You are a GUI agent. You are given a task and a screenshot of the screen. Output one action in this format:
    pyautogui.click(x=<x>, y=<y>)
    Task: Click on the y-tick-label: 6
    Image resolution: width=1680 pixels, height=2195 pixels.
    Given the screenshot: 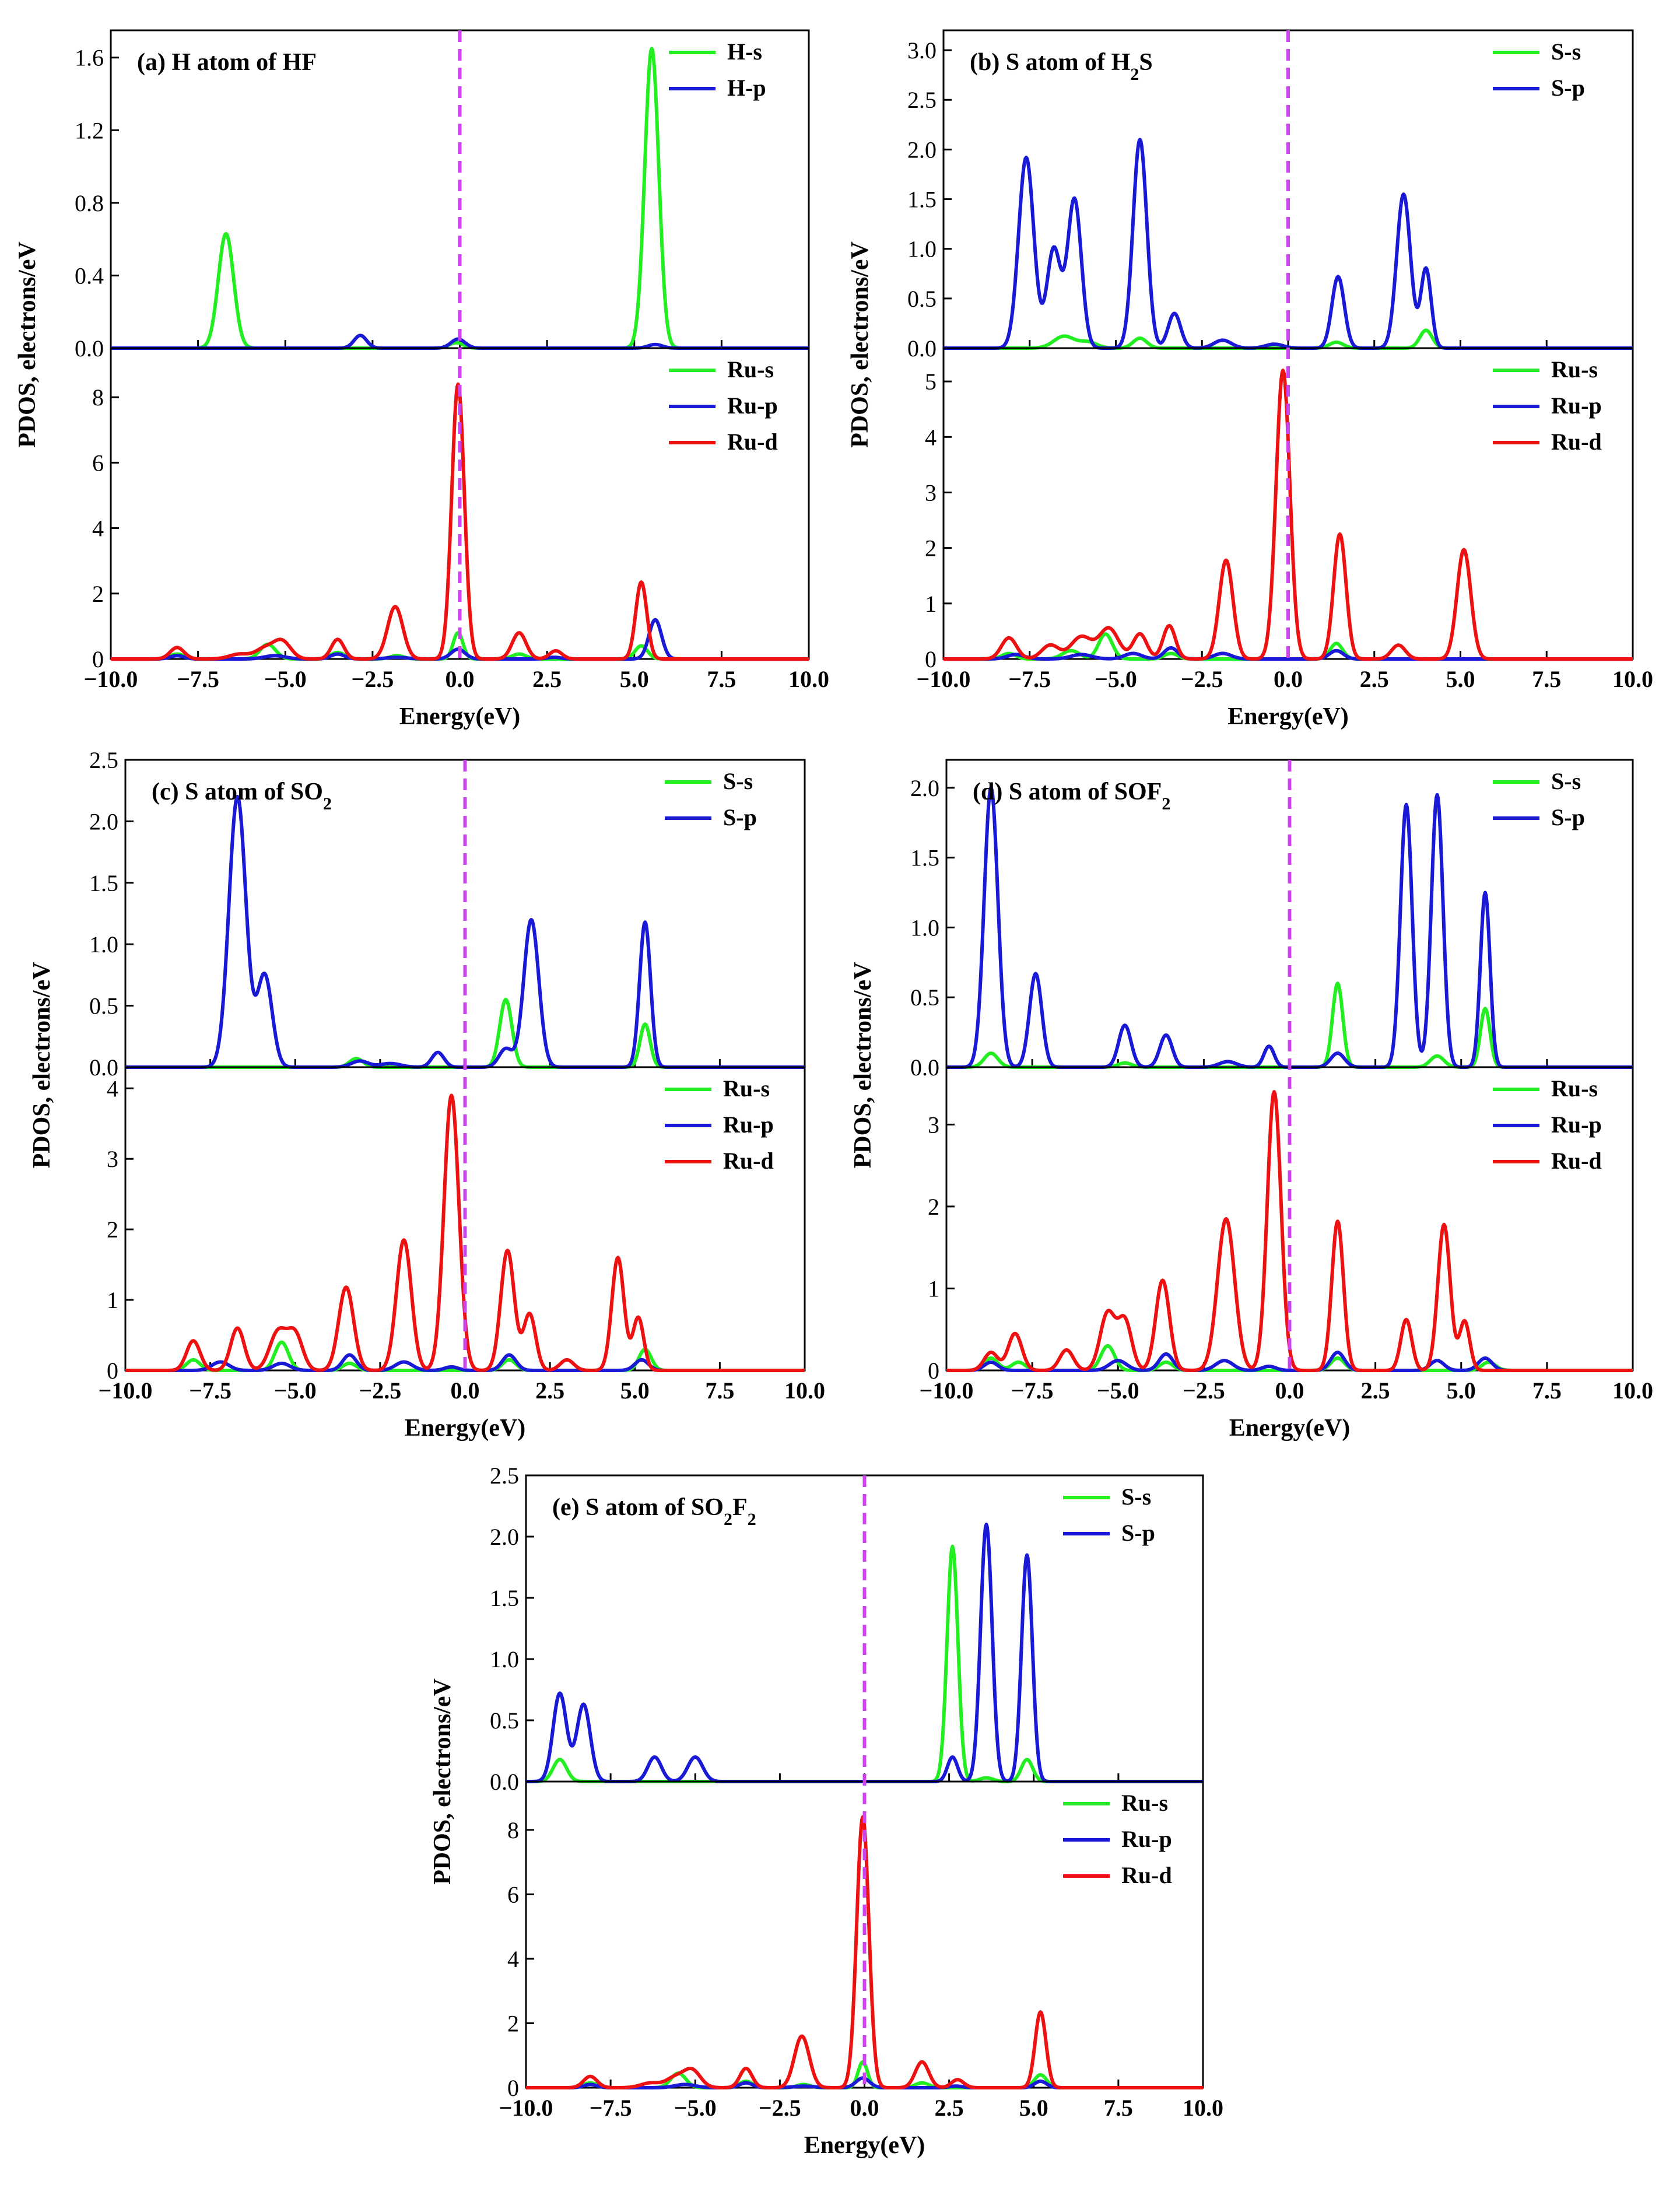 What is the action you would take?
    pyautogui.click(x=513, y=1894)
    